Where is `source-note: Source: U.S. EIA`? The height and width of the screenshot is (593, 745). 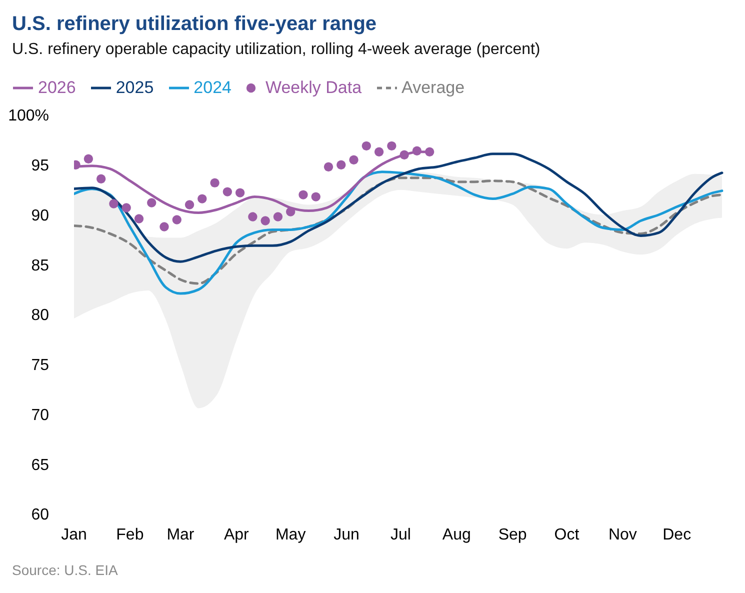
source-note: Source: U.S. EIA is located at coordinates (65, 570).